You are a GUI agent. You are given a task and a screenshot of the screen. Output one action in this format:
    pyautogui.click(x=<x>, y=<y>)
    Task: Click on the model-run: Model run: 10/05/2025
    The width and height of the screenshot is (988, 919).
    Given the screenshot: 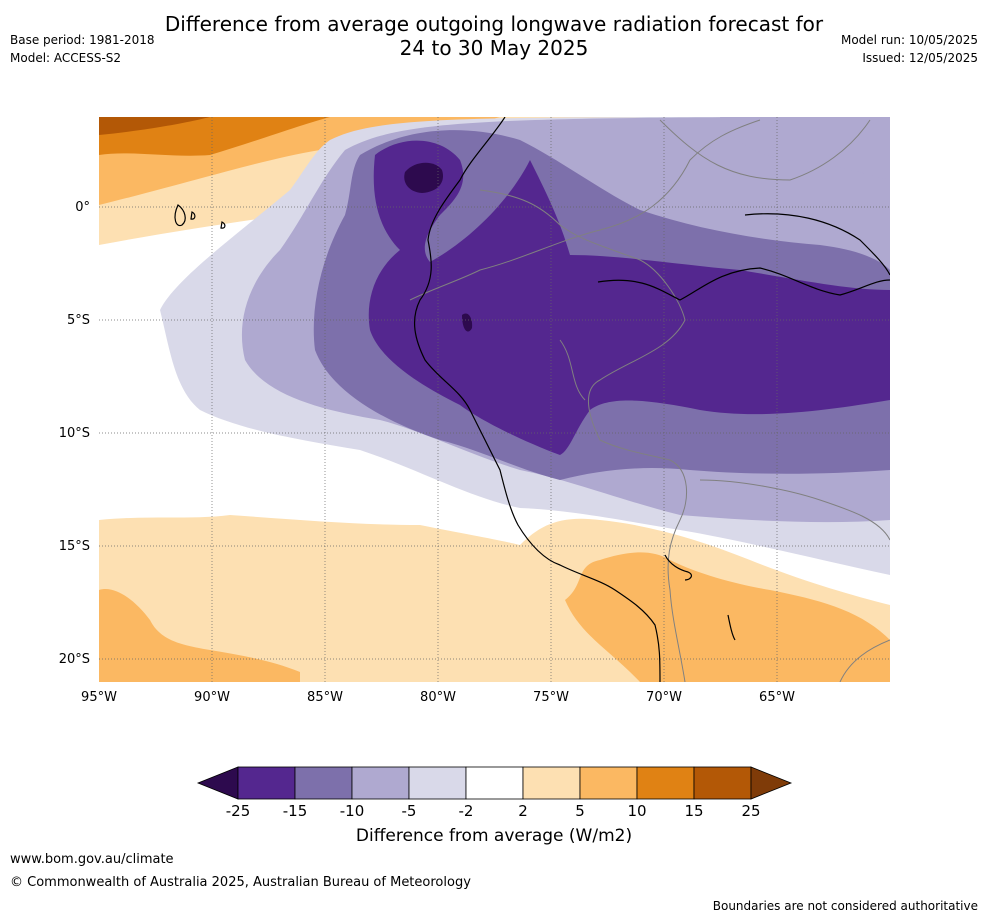 What is the action you would take?
    pyautogui.click(x=909, y=40)
    